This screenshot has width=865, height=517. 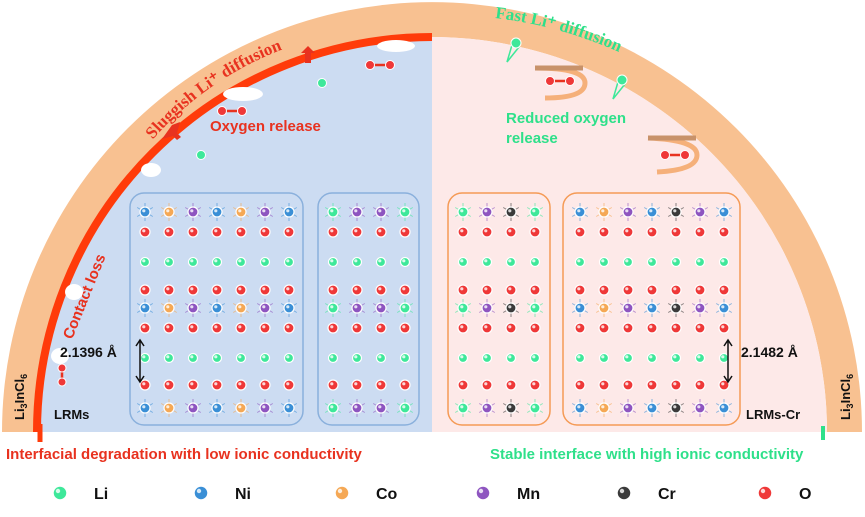 What do you see at coordinates (528, 494) in the screenshot?
I see `legend-label: Mn` at bounding box center [528, 494].